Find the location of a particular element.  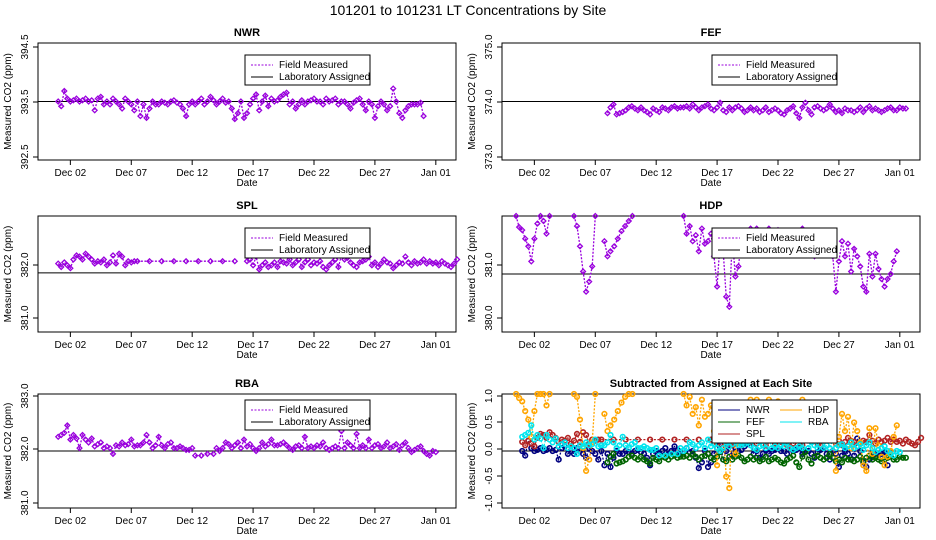

panel-subtracted-x-tick-label: Dec 17 is located at coordinates (717, 521).